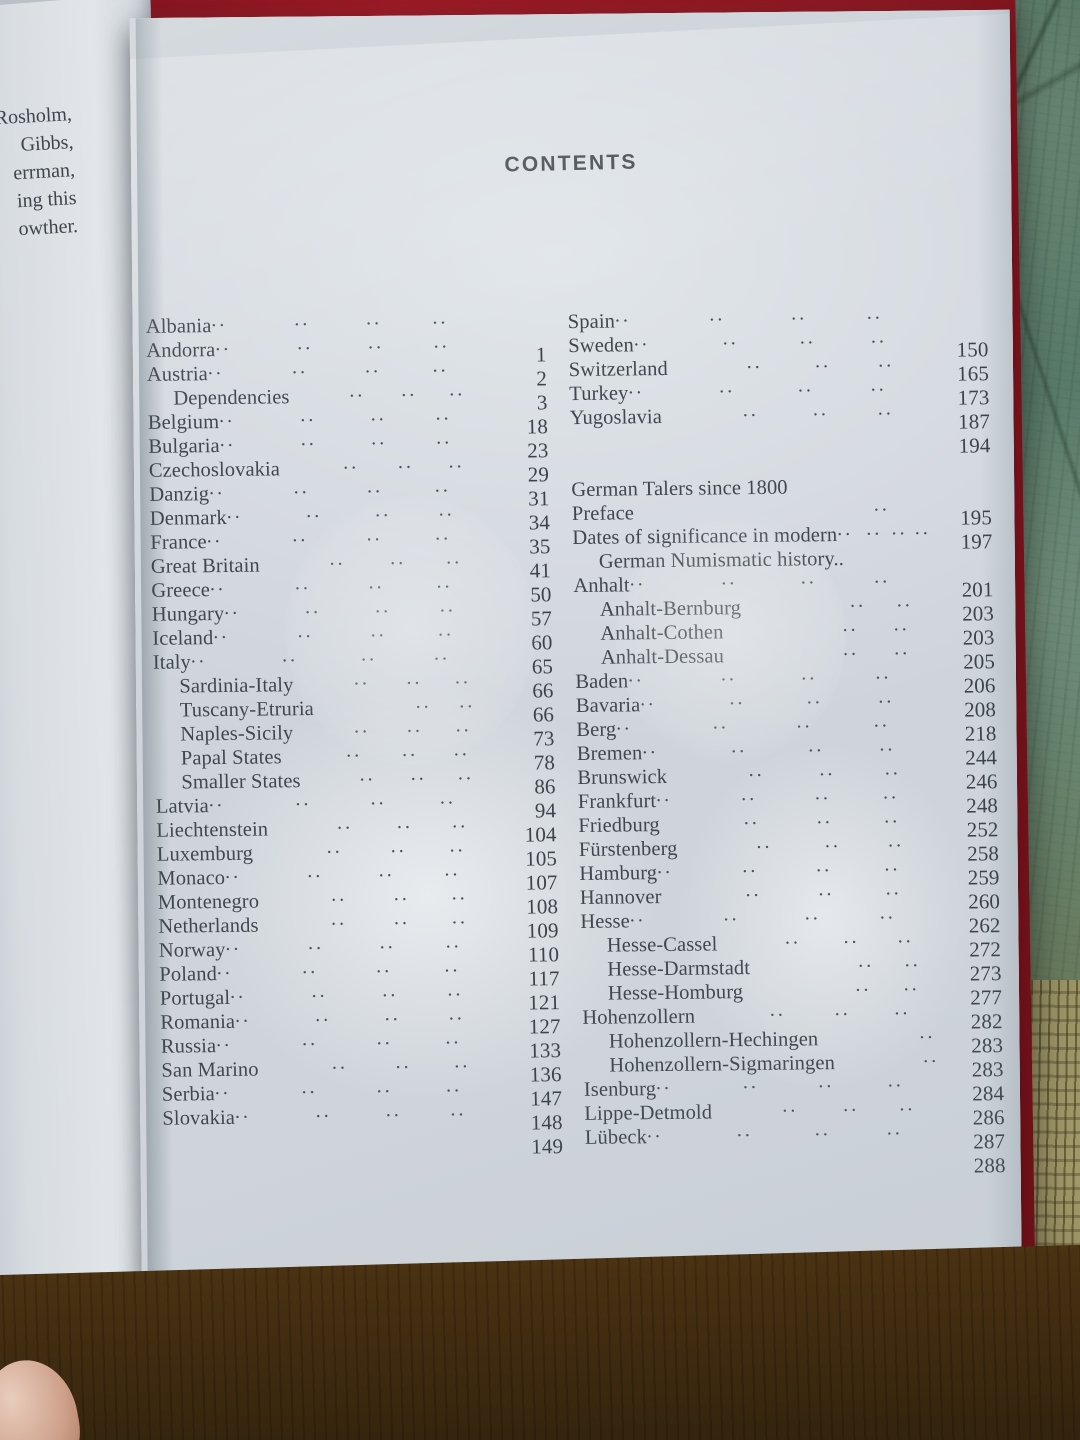 The width and height of the screenshot is (1080, 1440). I want to click on toc-row: Anhalt-Dessau.... 205, so click(785, 657).